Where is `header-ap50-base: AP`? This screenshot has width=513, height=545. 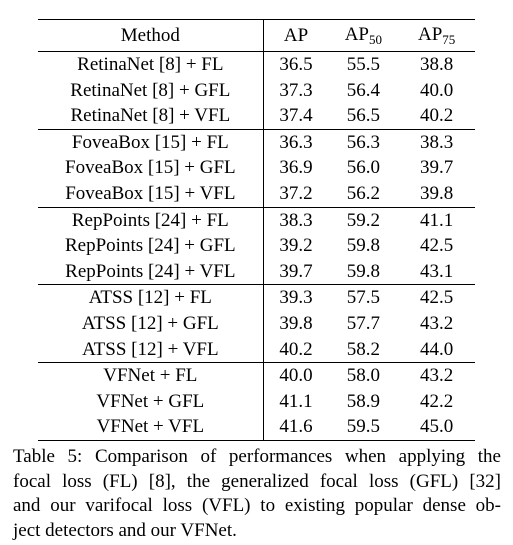 header-ap50-base: AP is located at coordinates (356, 35).